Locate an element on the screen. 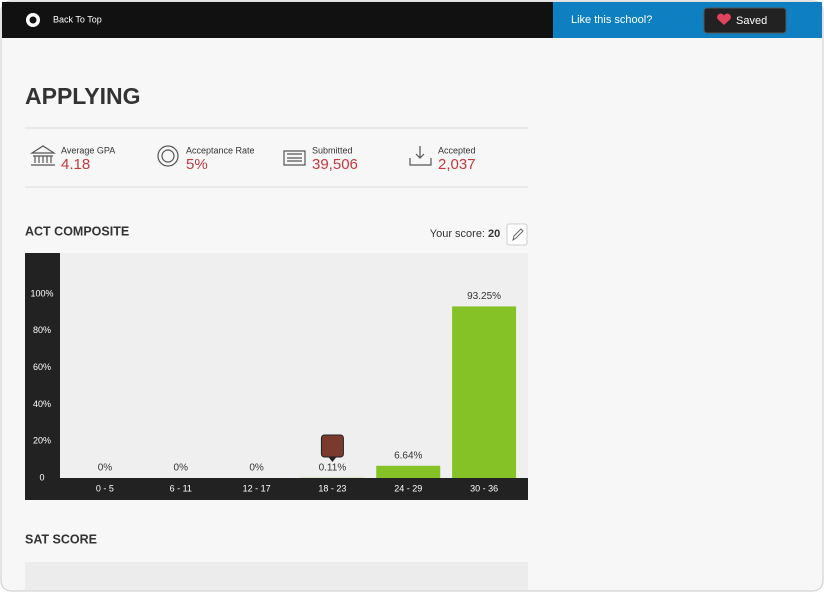 The image size is (824, 592). score-value: 20 is located at coordinates (494, 234).